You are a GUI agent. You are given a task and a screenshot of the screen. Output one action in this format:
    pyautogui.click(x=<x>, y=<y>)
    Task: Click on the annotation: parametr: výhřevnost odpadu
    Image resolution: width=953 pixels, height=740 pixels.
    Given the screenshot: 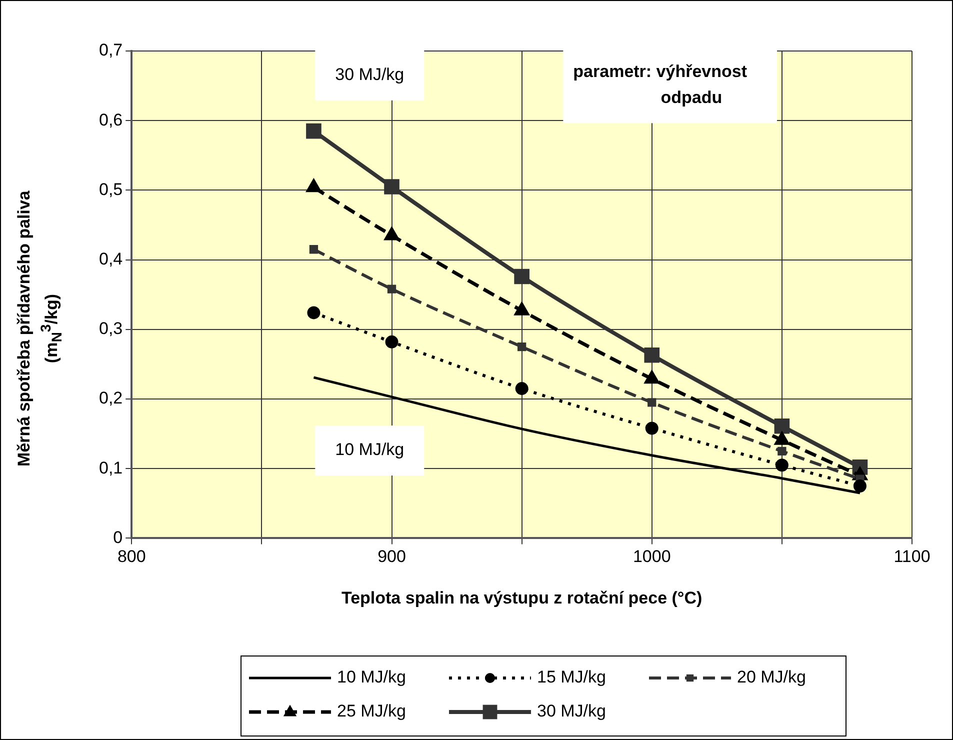 What is the action you would take?
    pyautogui.click(x=660, y=84)
    